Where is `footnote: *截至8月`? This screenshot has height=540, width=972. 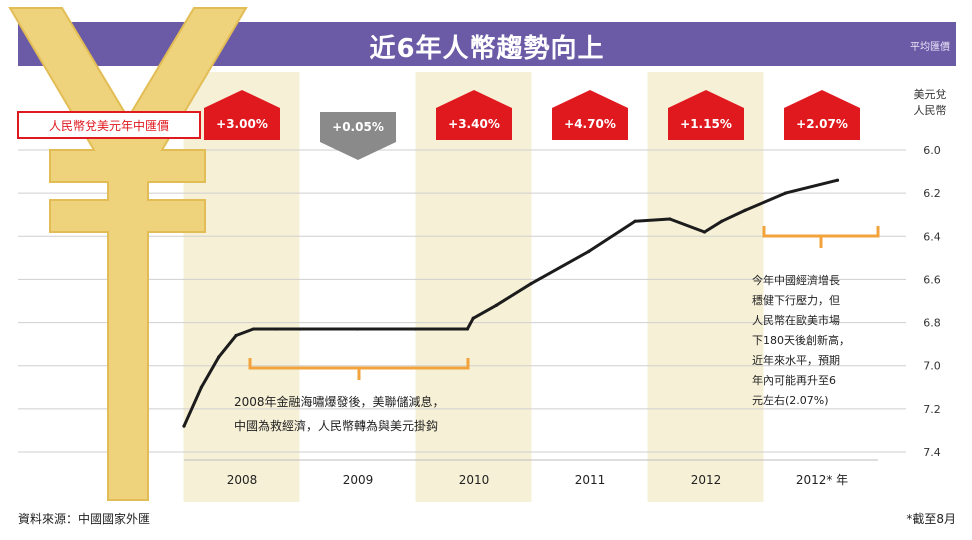 footnote: *截至8月 is located at coordinates (931, 519).